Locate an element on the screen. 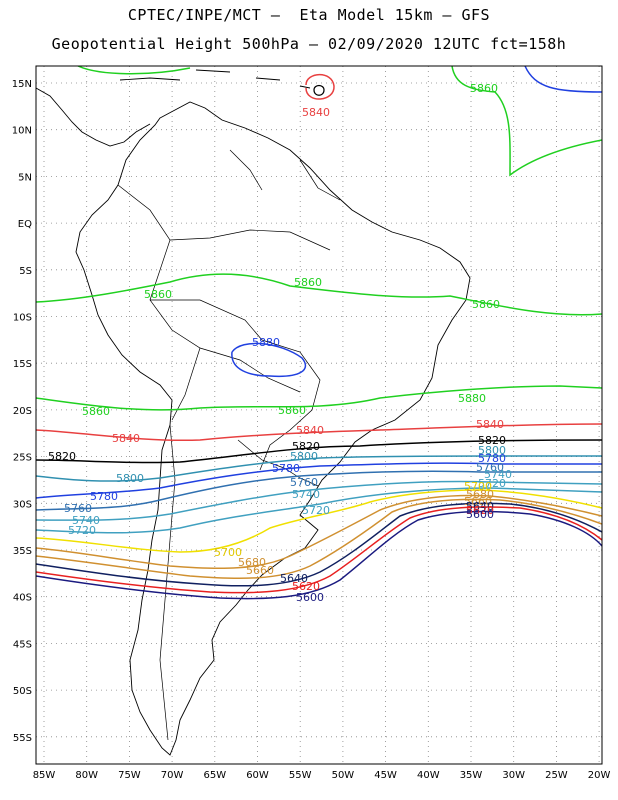 This screenshot has width=618, height=800. label-5740-center: 5740 is located at coordinates (306, 494).